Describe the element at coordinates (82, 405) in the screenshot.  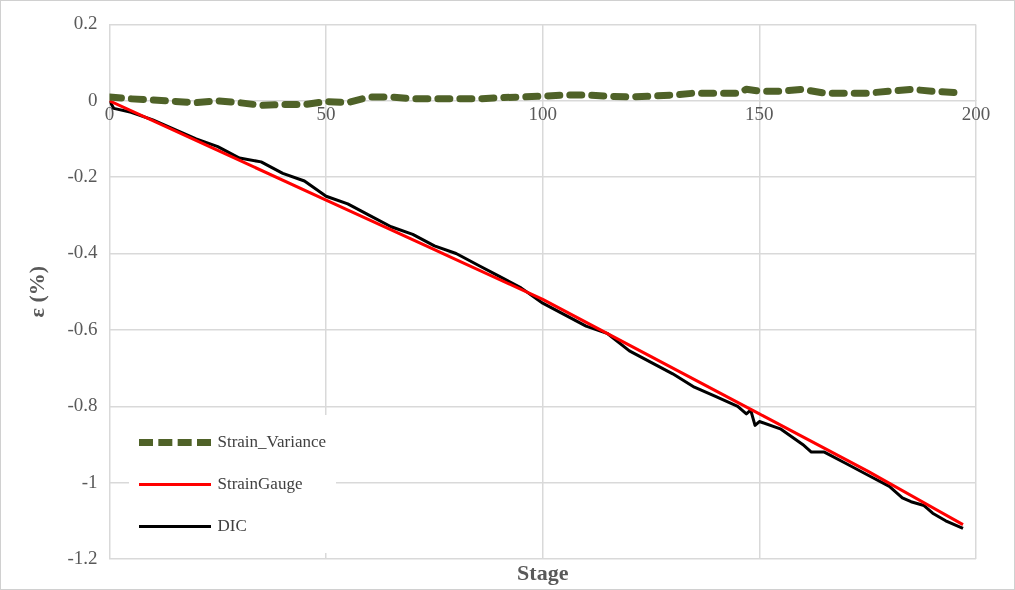
I see `y-tick-label: -0.8` at that location.